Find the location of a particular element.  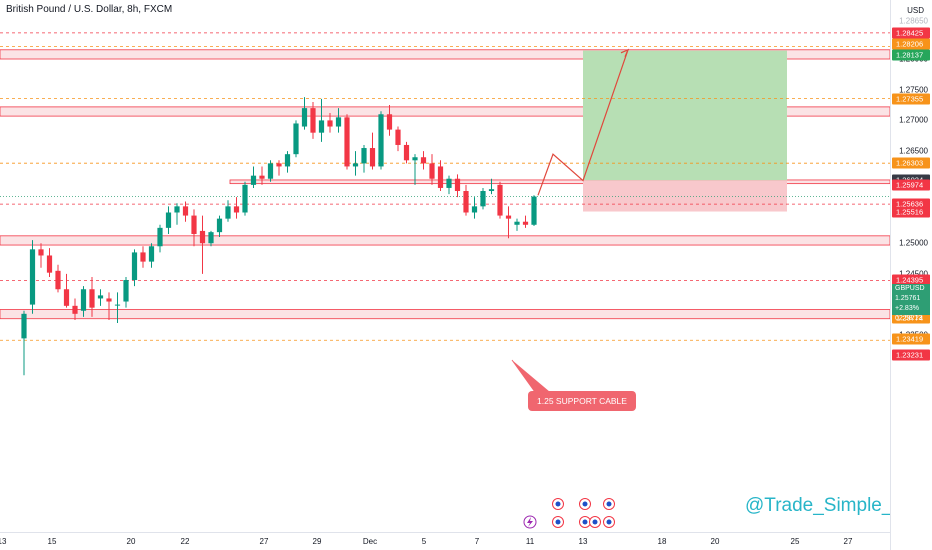

annotation-callout: 1.25 SUPPORT CABLE is located at coordinates (582, 401).